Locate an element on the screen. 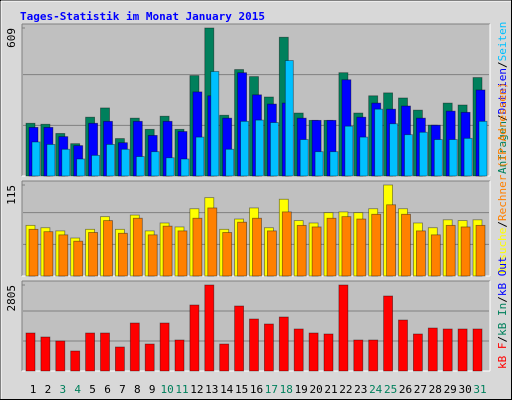 Image resolution: width=512 pixels, height=400 pixels. x-tick-label: 25 is located at coordinates (390, 389).